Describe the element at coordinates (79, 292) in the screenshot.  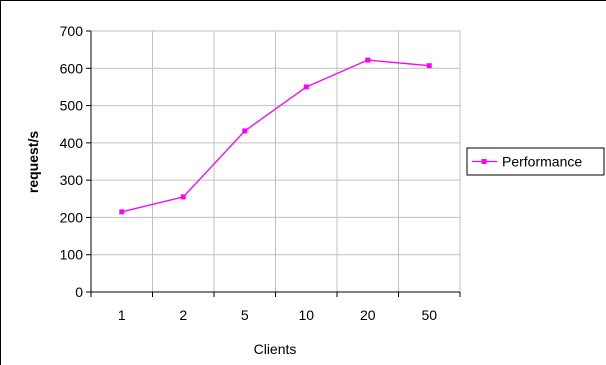
I see `y-tick-label: 0` at that location.